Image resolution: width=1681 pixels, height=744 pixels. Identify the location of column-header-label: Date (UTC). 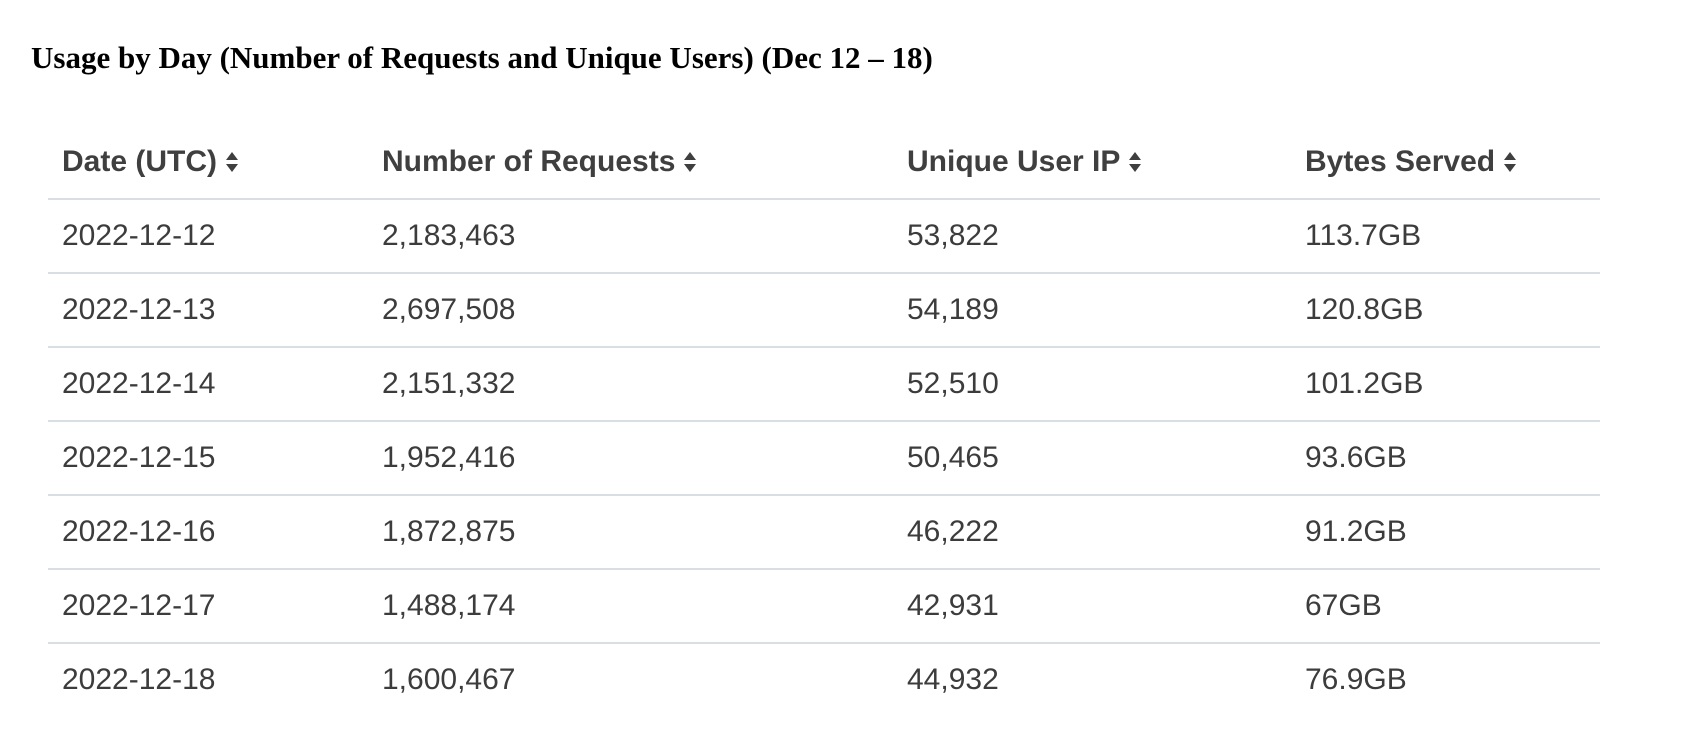
(139, 161).